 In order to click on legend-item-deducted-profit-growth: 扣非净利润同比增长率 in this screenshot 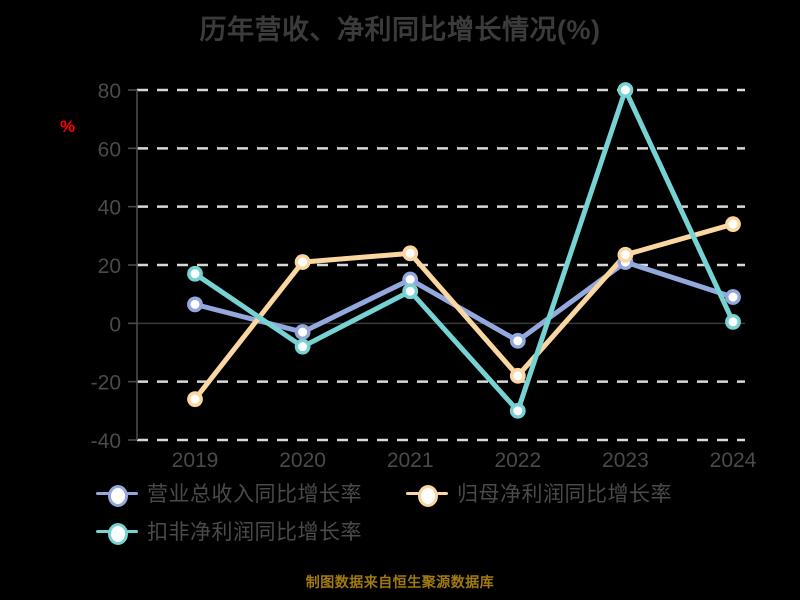, I will do `click(229, 531)`.